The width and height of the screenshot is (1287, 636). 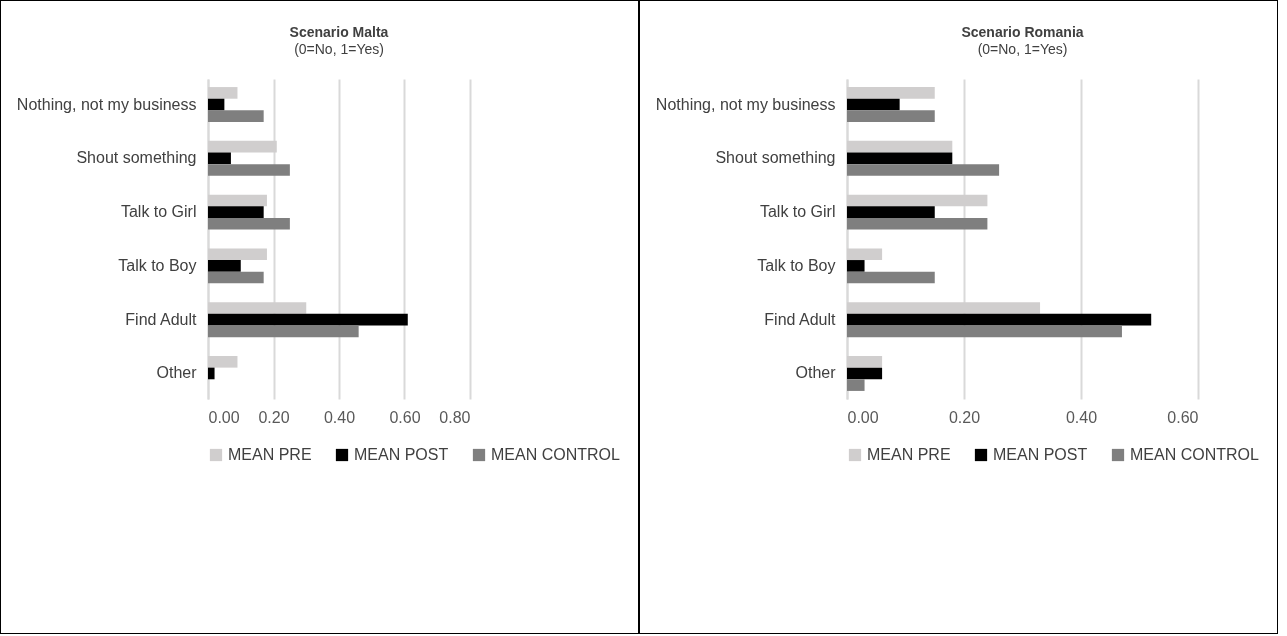 I want to click on x-tick-label: 0.80, so click(x=455, y=417).